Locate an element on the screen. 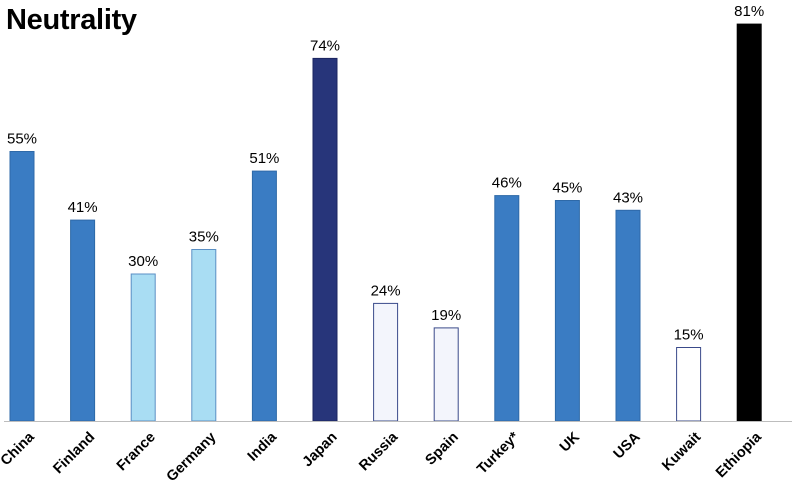 This screenshot has height=495, width=800. bar-spain is located at coordinates (446, 374).